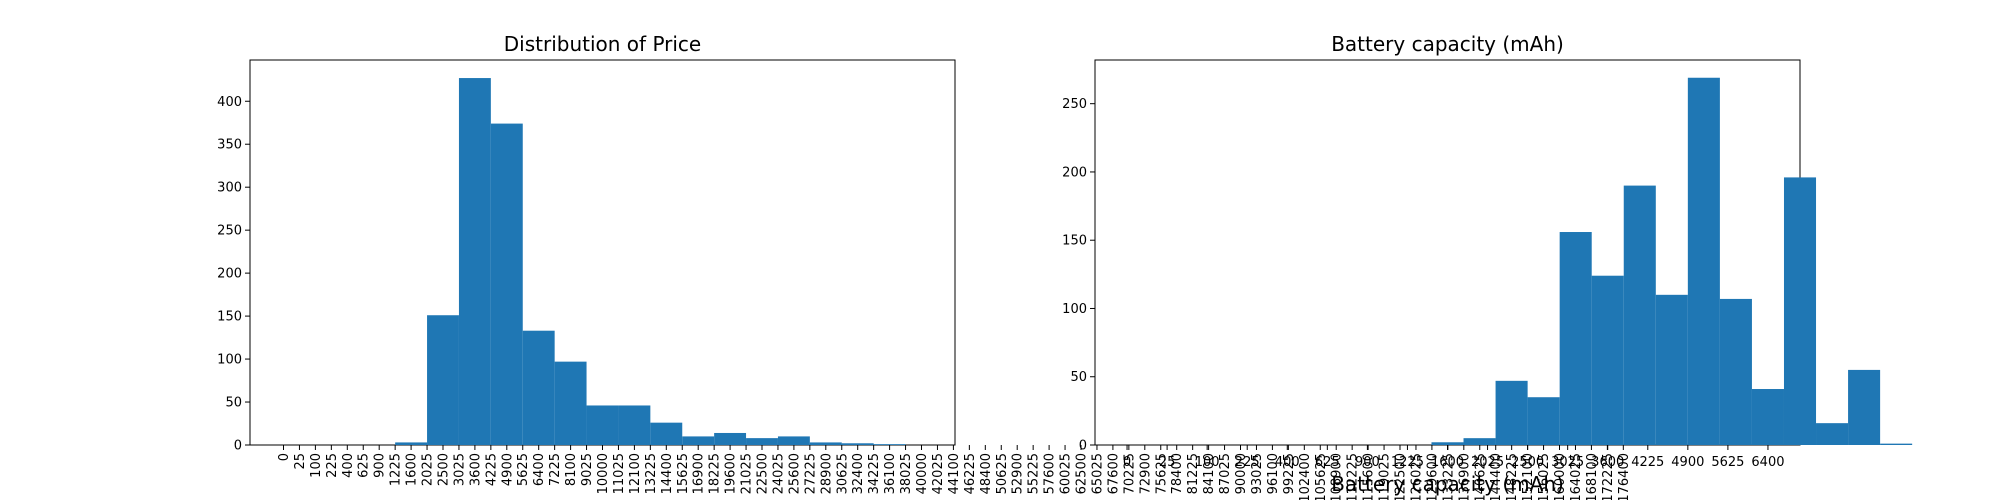  Describe the element at coordinates (1369, 476) in the screenshot. I see `price-x-tick-label-68: 115600` at that location.